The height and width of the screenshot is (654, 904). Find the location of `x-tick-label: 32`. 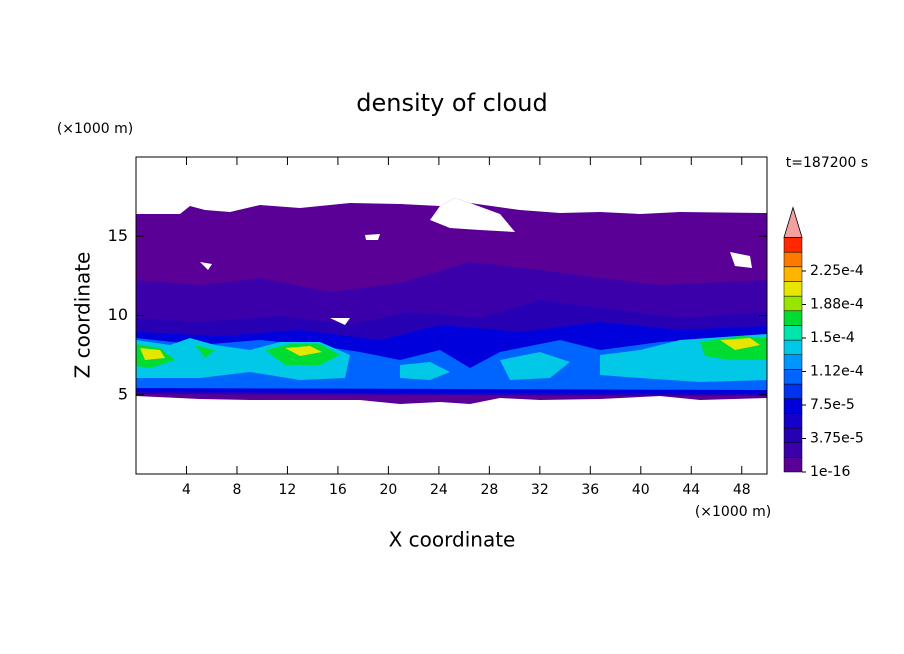

x-tick-label: 32 is located at coordinates (540, 490).